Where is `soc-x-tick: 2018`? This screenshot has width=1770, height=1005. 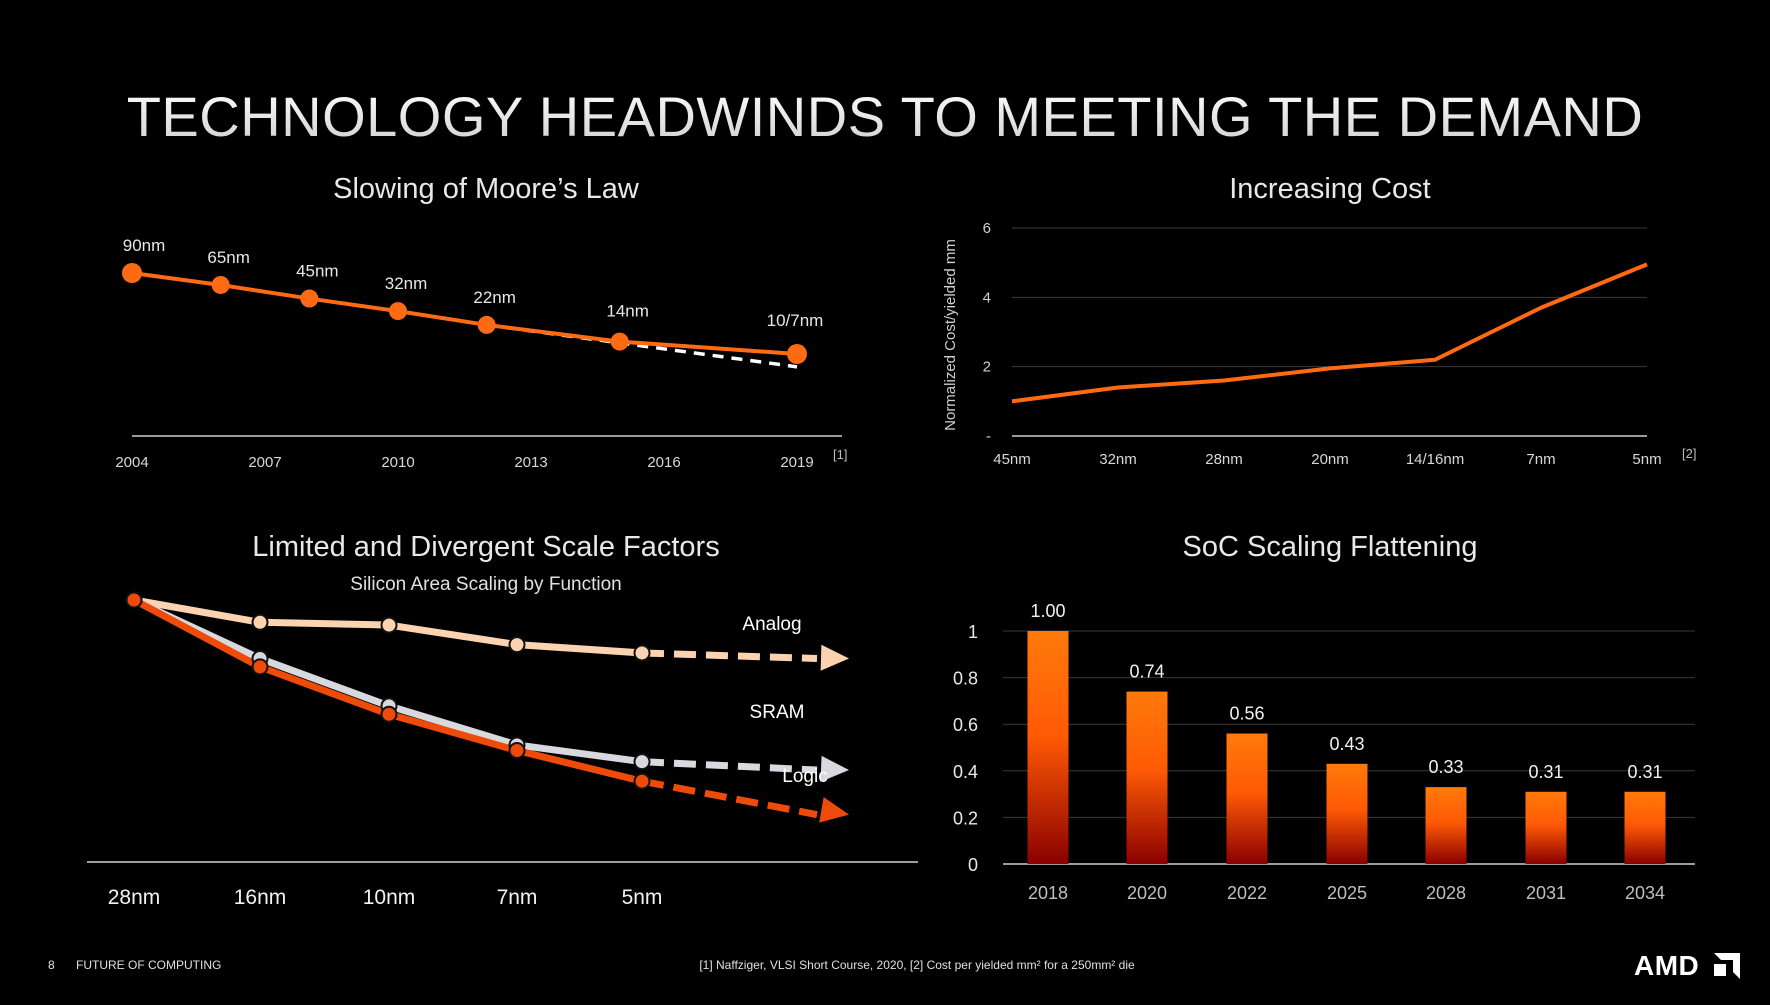 soc-x-tick: 2018 is located at coordinates (1048, 893).